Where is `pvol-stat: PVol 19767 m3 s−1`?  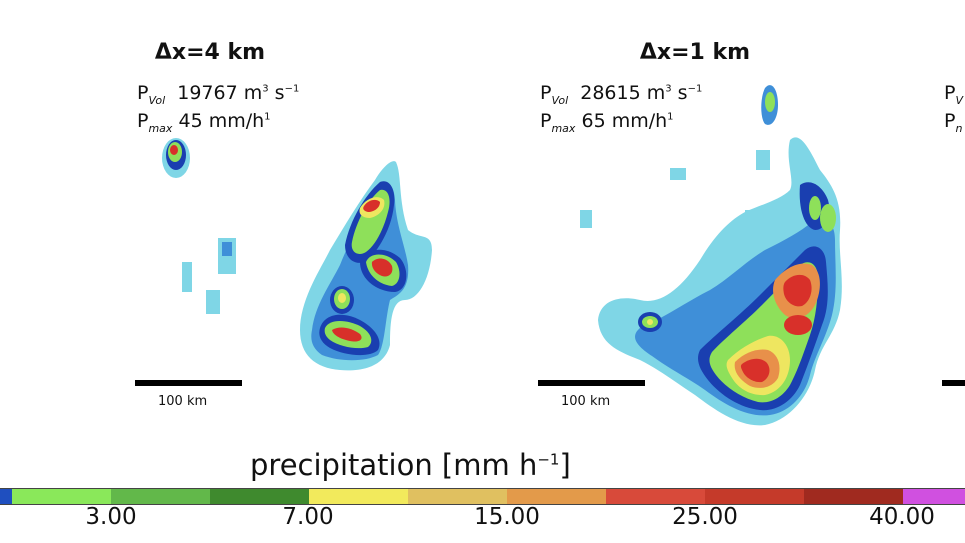
pvol-stat: PVol 19767 m3 s−1 is located at coordinates (218, 94).